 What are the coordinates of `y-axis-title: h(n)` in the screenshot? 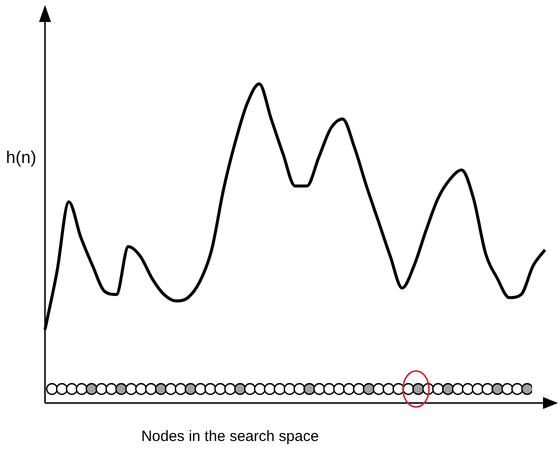 It's located at (21, 158).